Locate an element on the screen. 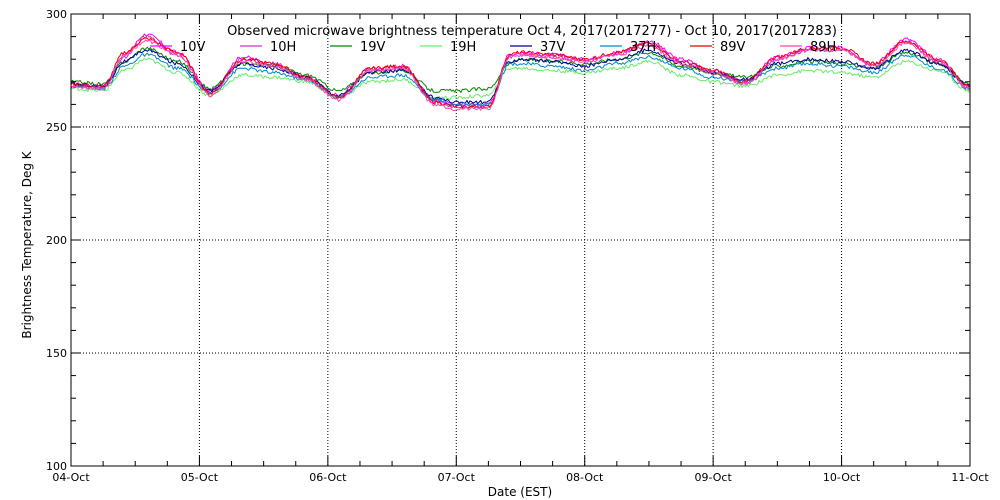 The image size is (1000, 500). series-line-19H is located at coordinates (520, 78).